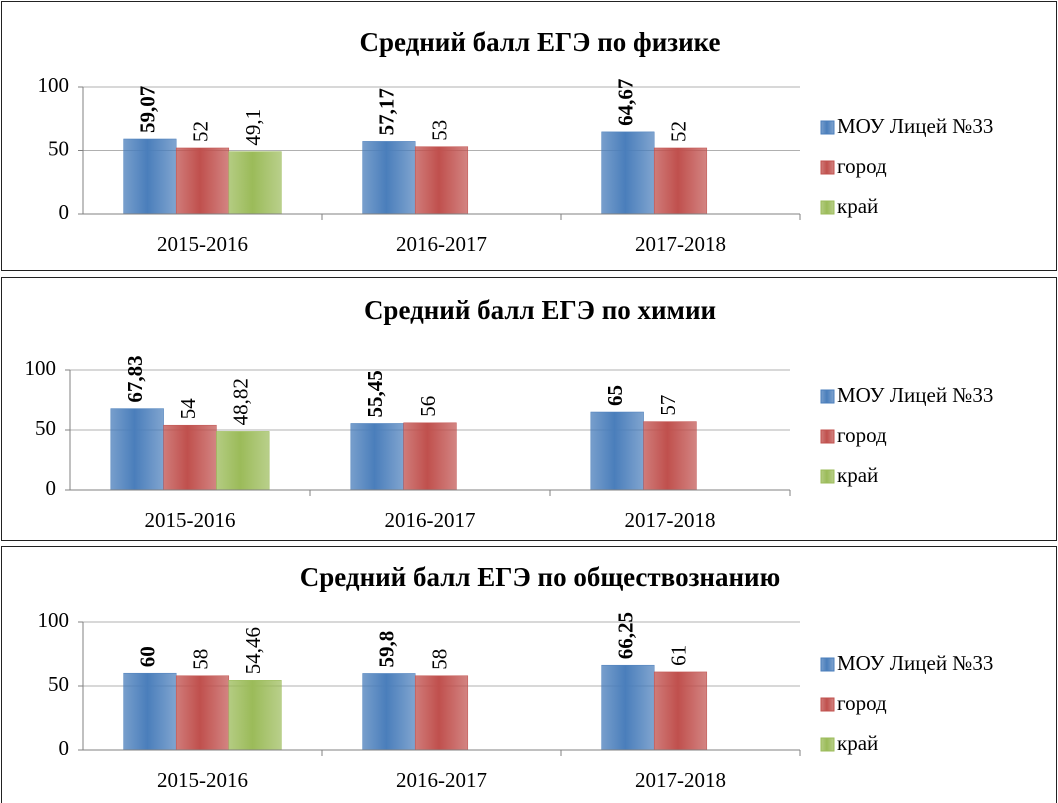 This screenshot has width=1058, height=803. Describe the element at coordinates (678, 655) in the screenshot. I see `data-label: 61` at that location.